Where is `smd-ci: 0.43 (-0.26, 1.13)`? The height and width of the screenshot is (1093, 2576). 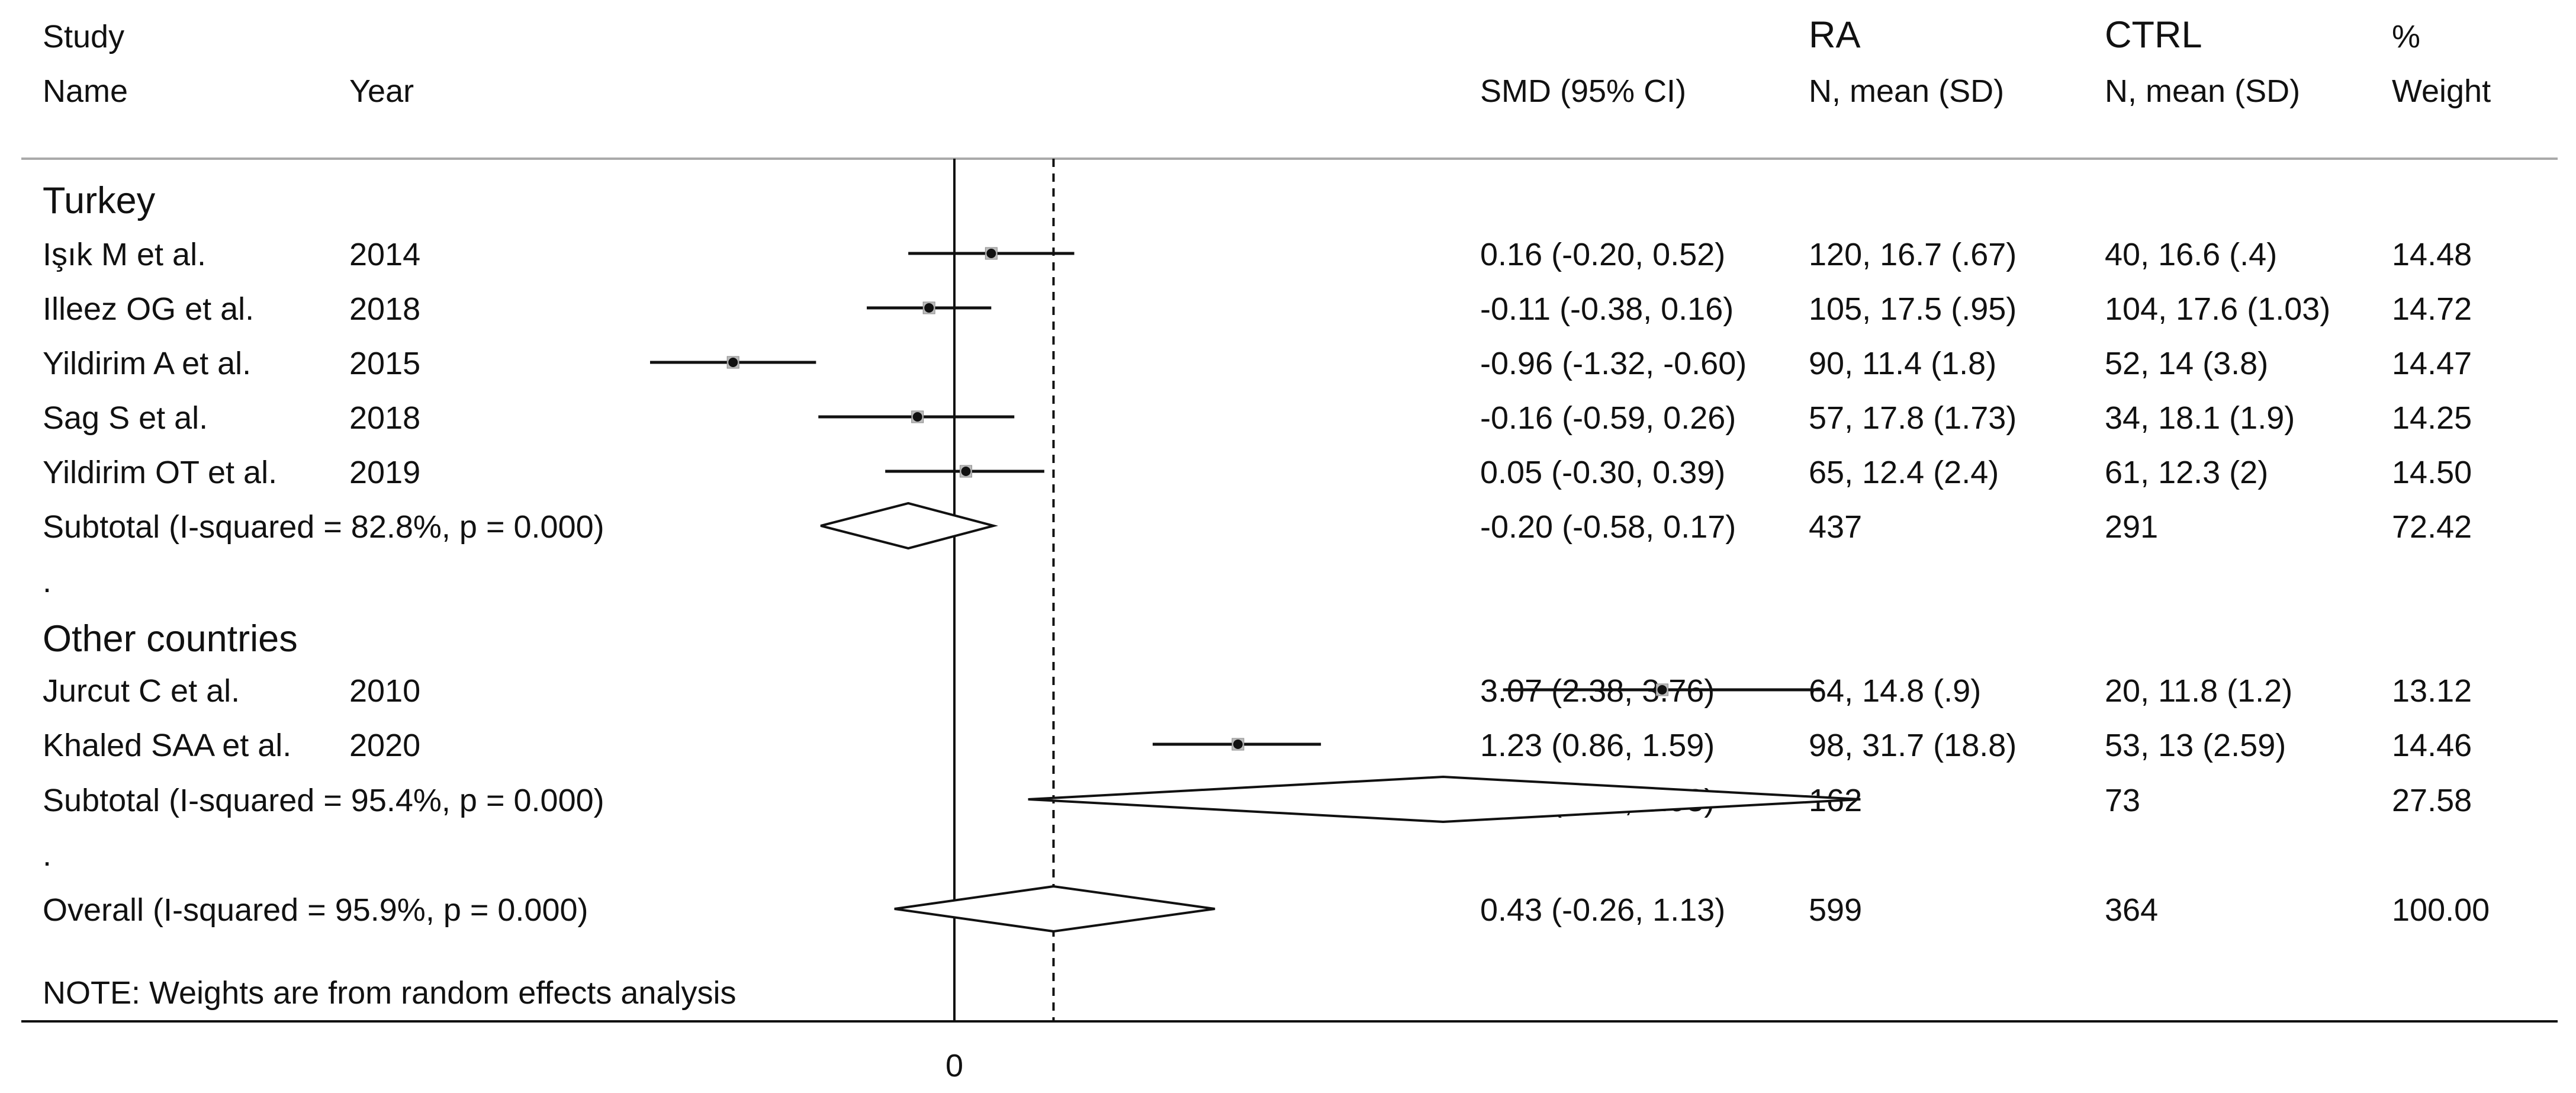
smd-ci: 0.43 (-0.26, 1.13) is located at coordinates (1603, 910).